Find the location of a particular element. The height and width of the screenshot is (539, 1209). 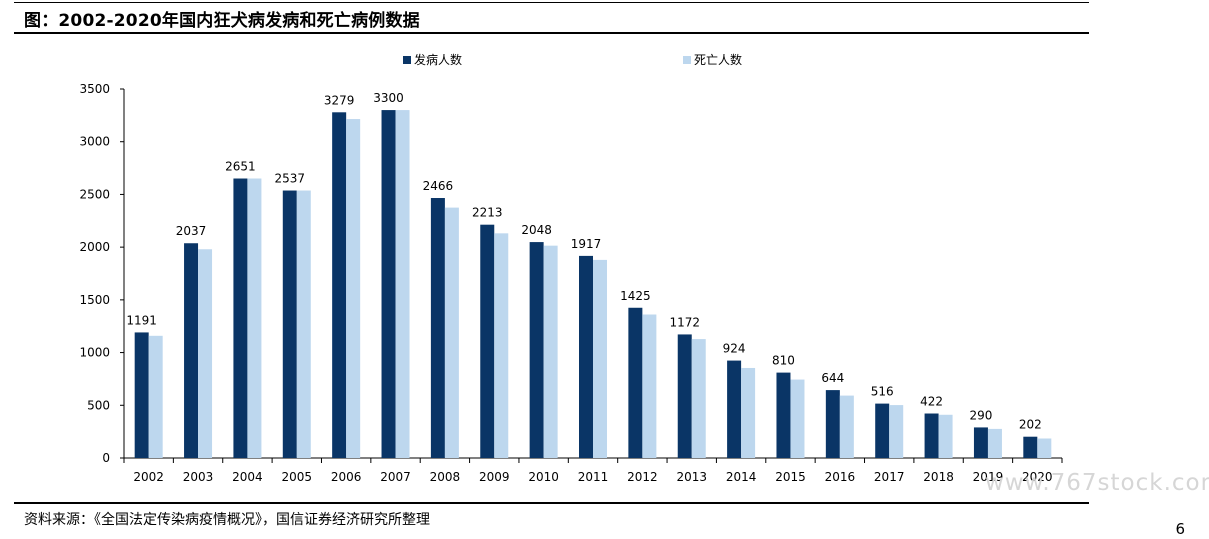

y-tick-label: 1500 is located at coordinates (94, 300).